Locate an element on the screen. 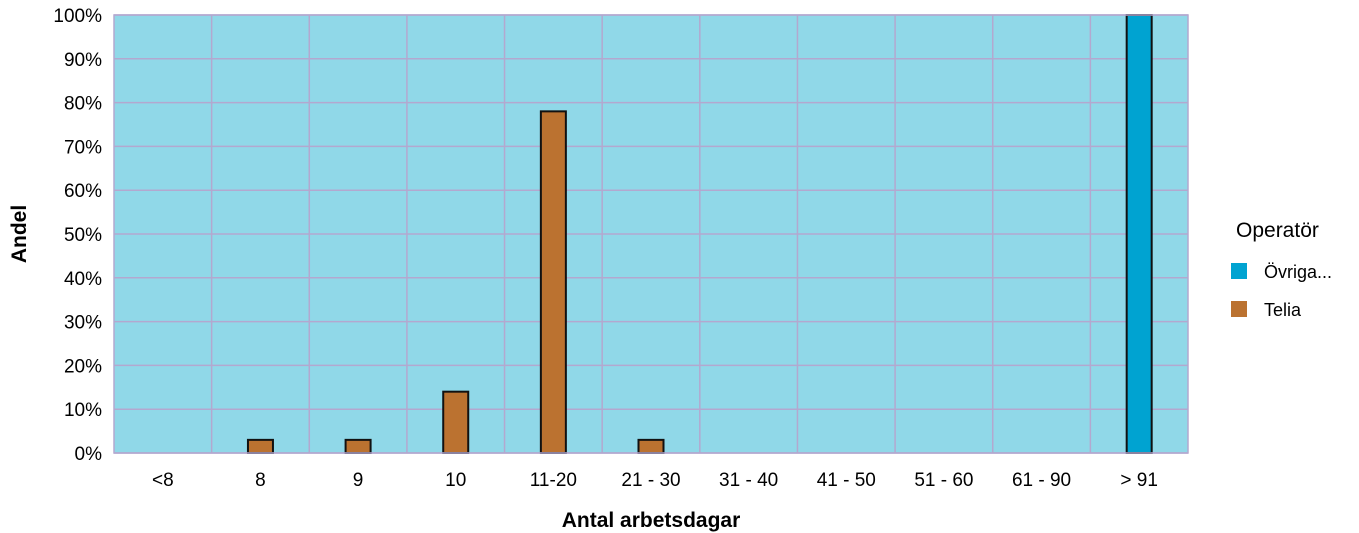  y-tick-label-2: 20% is located at coordinates (83, 366).